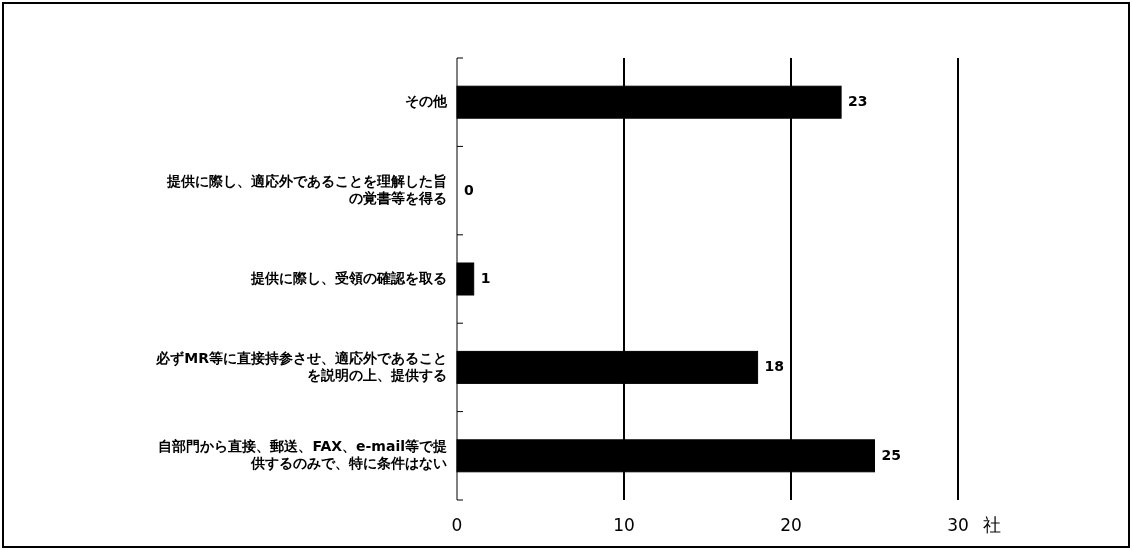  What do you see at coordinates (348, 278) in the screenshot?
I see `y-tick-label: 提供に際し、受領の確認を取る` at bounding box center [348, 278].